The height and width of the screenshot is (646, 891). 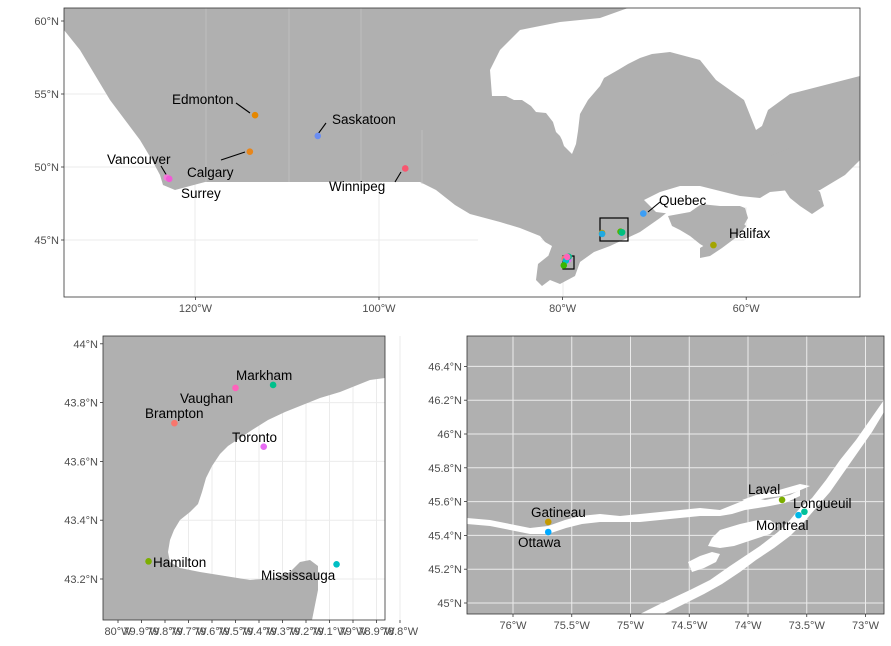 What do you see at coordinates (730, 254) in the screenshot?
I see `atlantic-coast-water` at bounding box center [730, 254].